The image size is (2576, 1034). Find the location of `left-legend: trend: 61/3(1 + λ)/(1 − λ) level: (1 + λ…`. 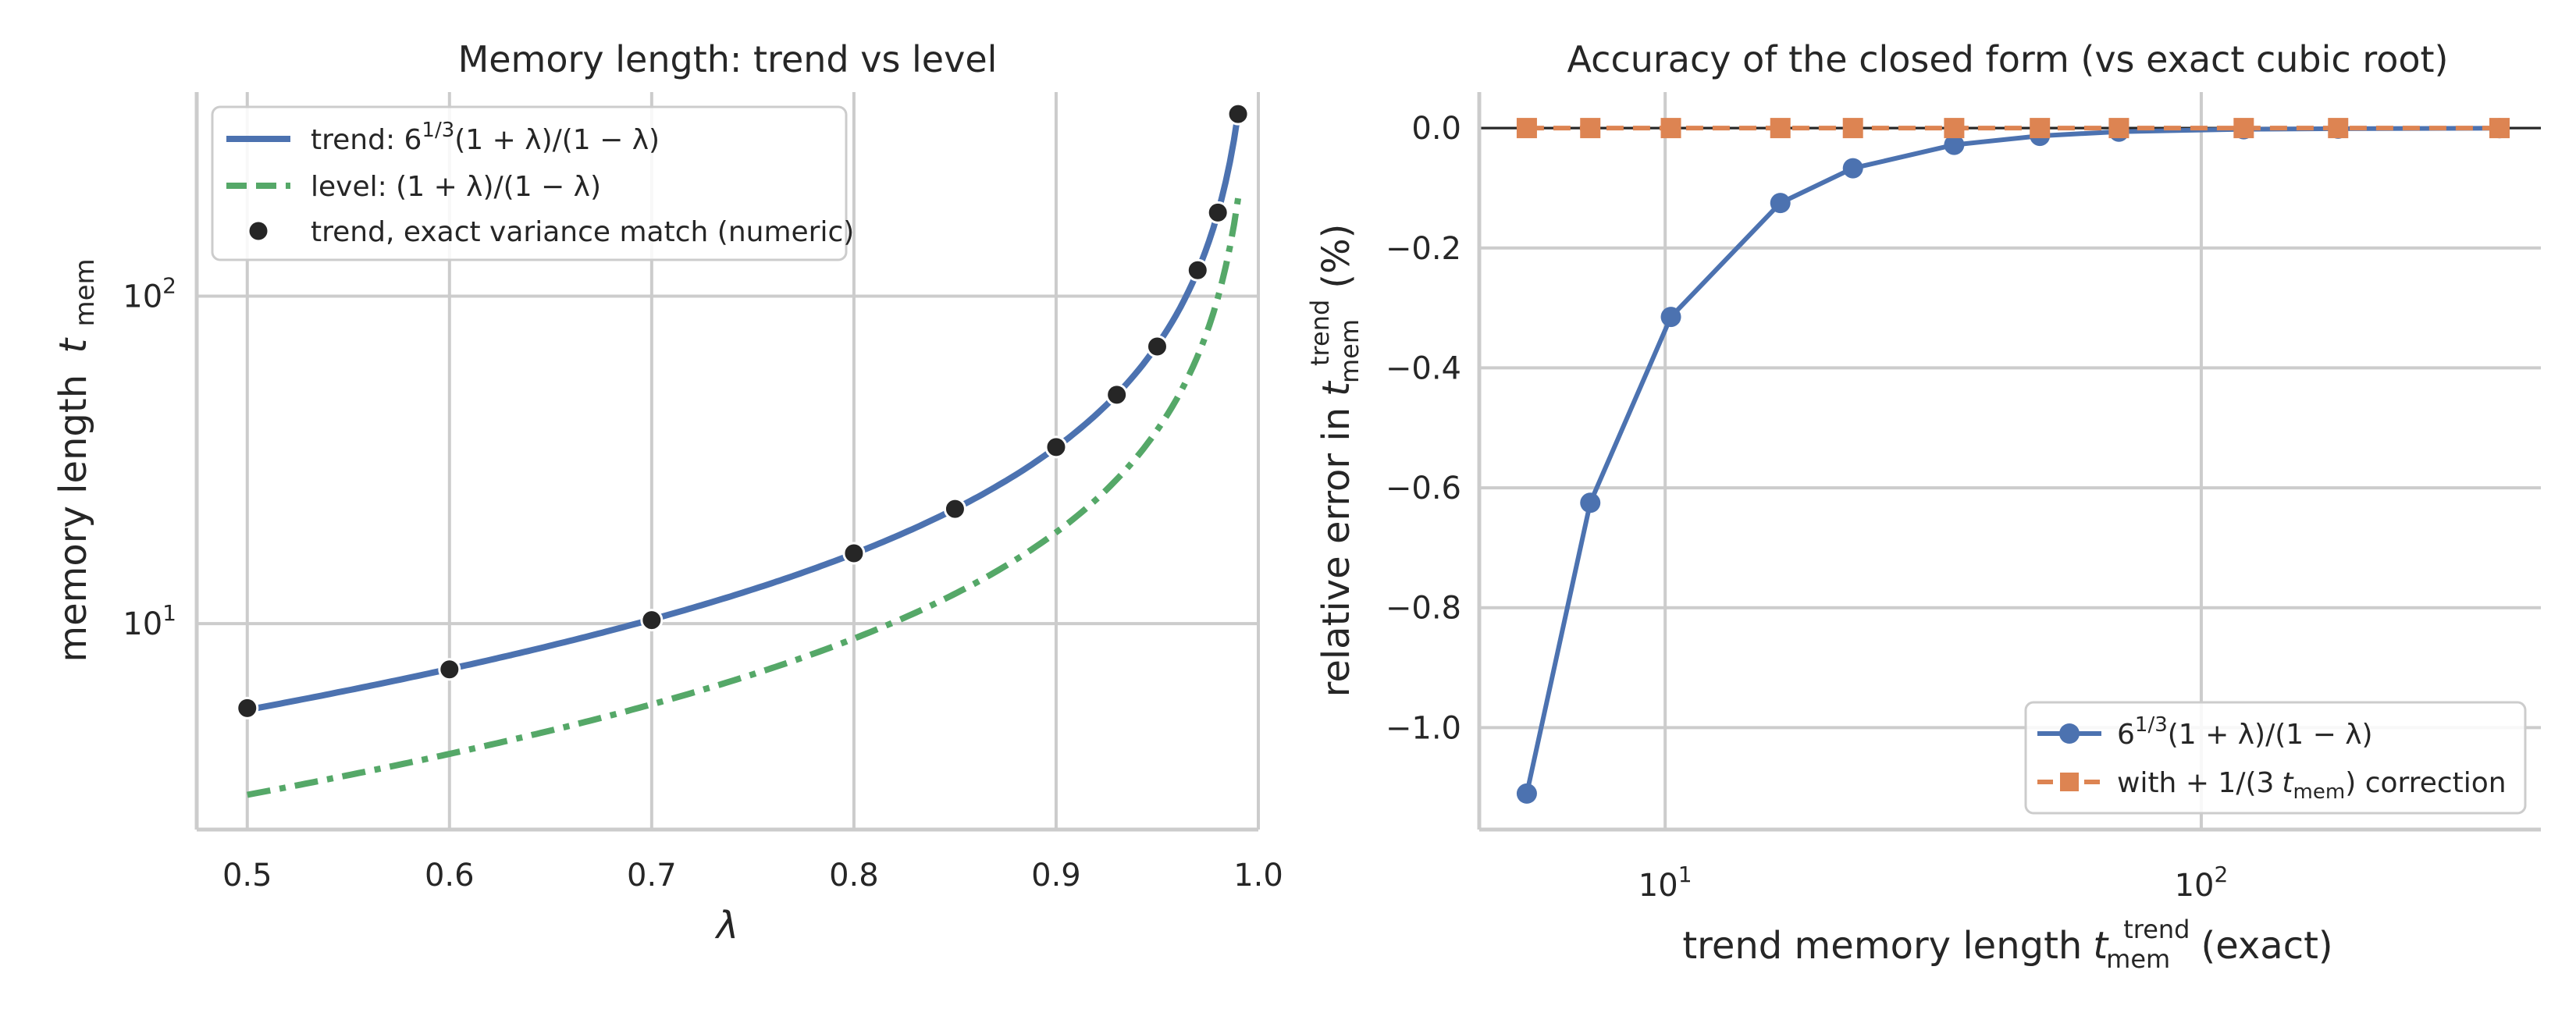

left-legend: trend: 61/3(1 + λ)/(1 − λ) level: (1 + λ… is located at coordinates (532, 183).